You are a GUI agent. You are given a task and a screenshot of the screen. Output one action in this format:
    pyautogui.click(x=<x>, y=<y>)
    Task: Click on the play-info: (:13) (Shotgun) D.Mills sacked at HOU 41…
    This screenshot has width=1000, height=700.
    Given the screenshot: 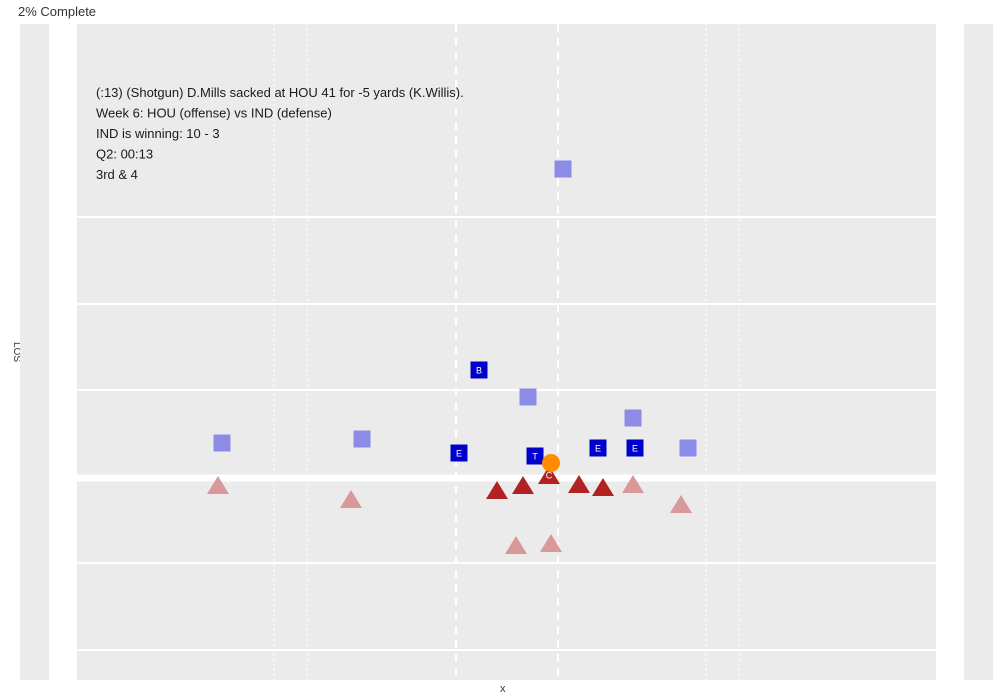 What is the action you would take?
    pyautogui.click(x=280, y=133)
    